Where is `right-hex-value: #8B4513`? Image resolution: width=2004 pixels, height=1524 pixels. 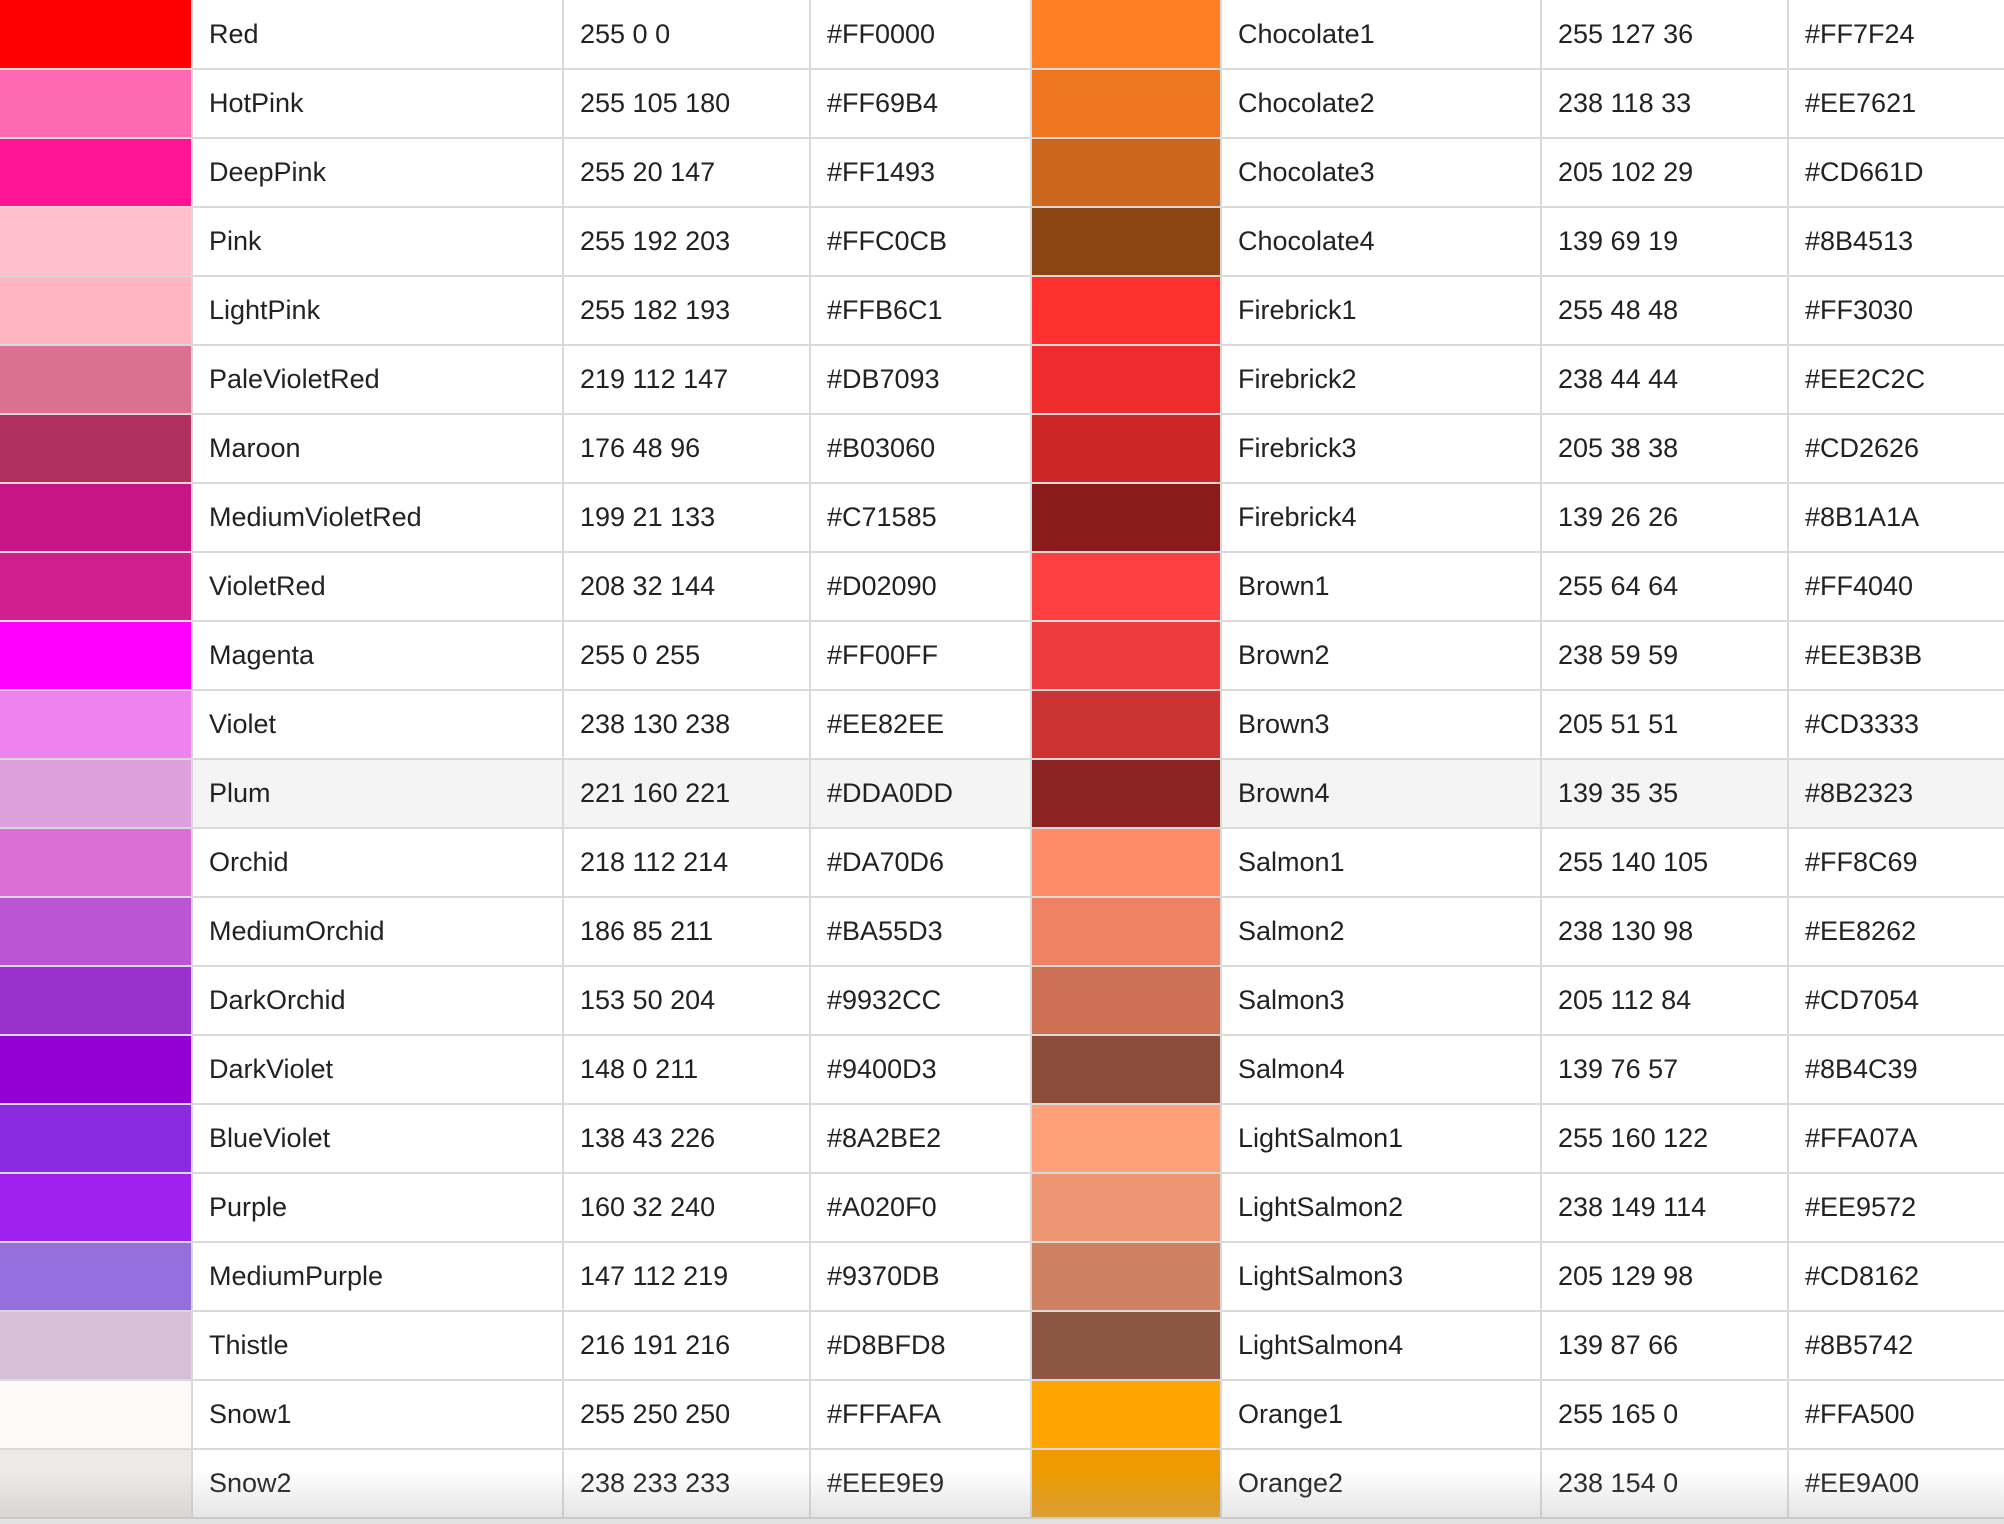 right-hex-value: #8B4513 is located at coordinates (1896, 242).